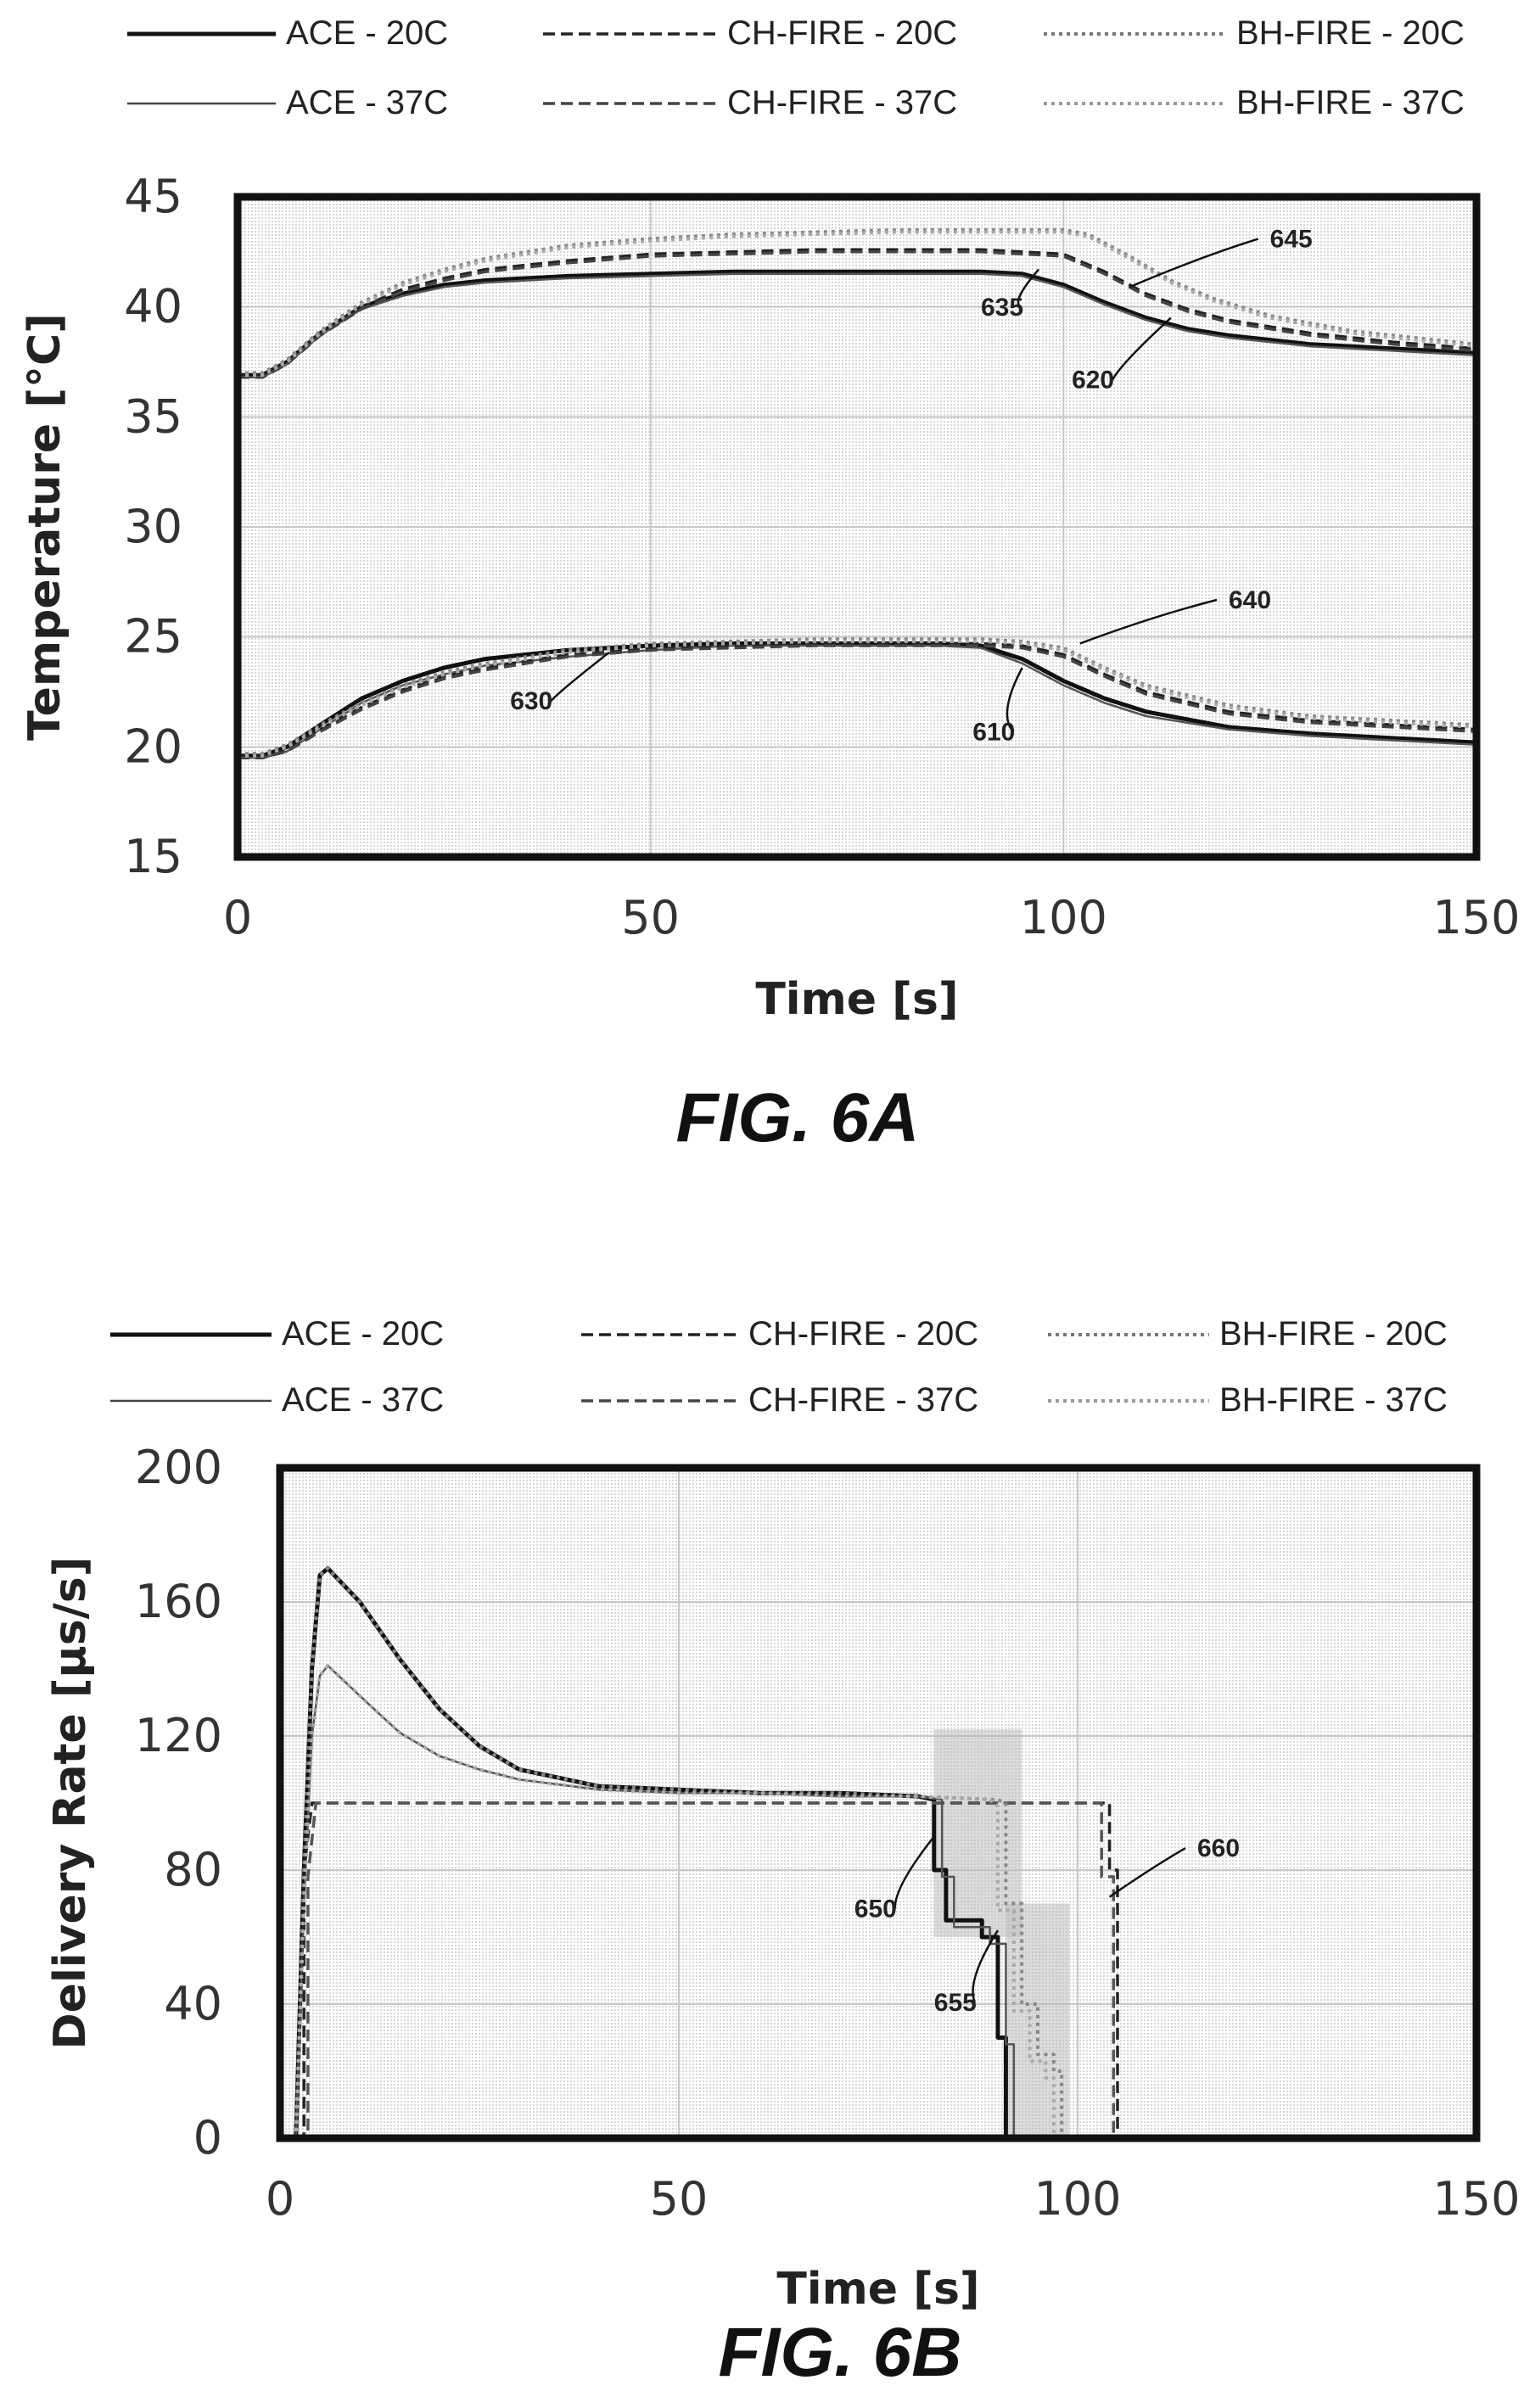 The width and height of the screenshot is (1535, 2408). Describe the element at coordinates (153, 526) in the screenshot. I see `y-tick-label: 30` at that location.